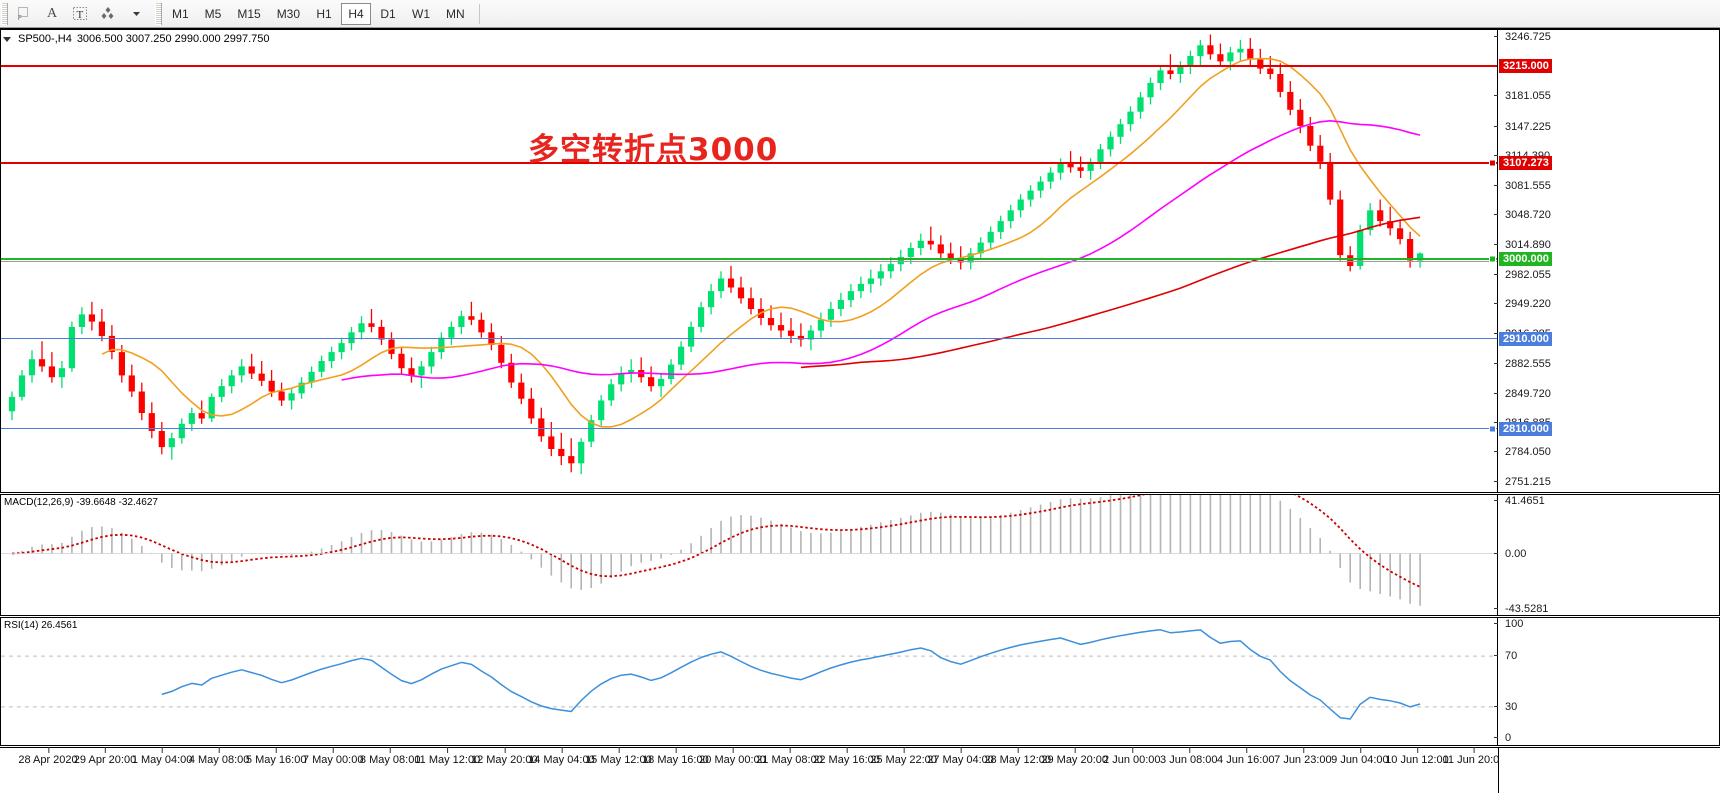 Image resolution: width=1720 pixels, height=793 pixels. What do you see at coordinates (7, 39) in the screenshot?
I see `chart-menu-caret-icon` at bounding box center [7, 39].